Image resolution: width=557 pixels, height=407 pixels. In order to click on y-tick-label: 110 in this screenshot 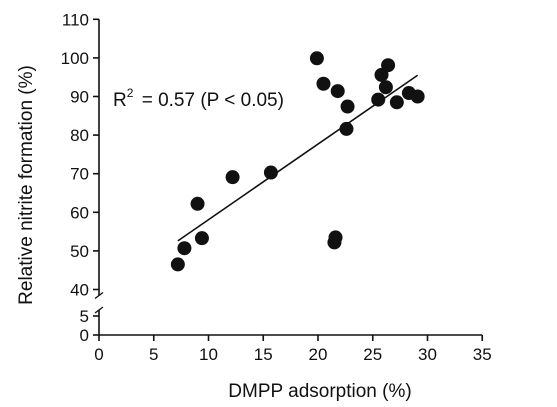, I will do `click(75, 19)`.